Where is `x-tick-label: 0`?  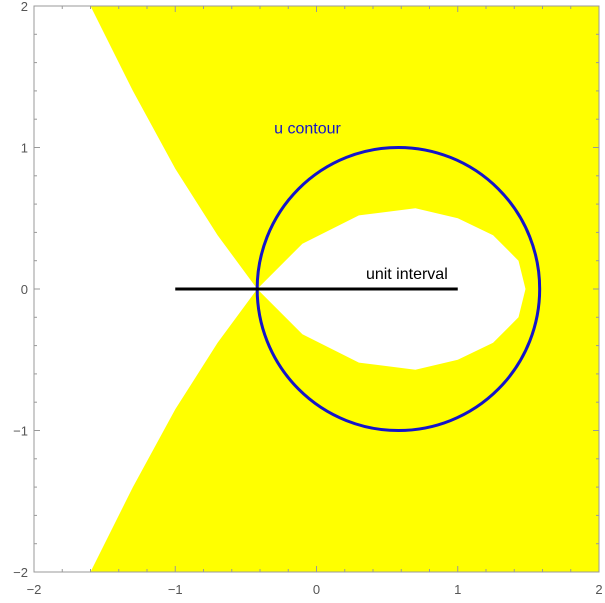 x-tick-label: 0 is located at coordinates (316, 589).